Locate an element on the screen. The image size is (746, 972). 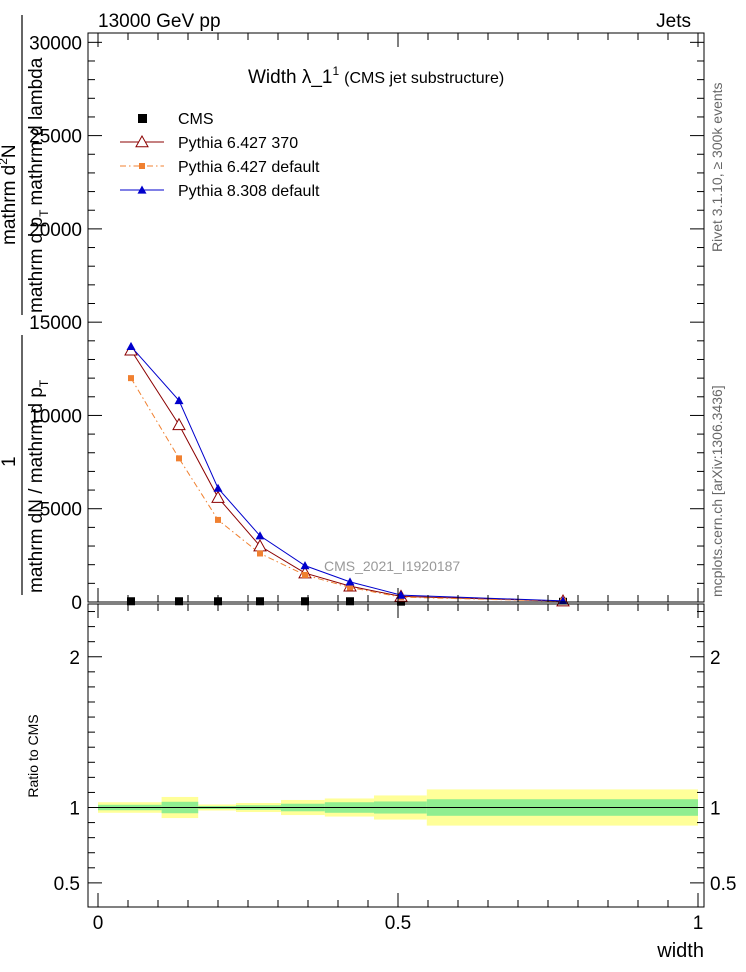
ratio-bands is located at coordinates (398, 807).